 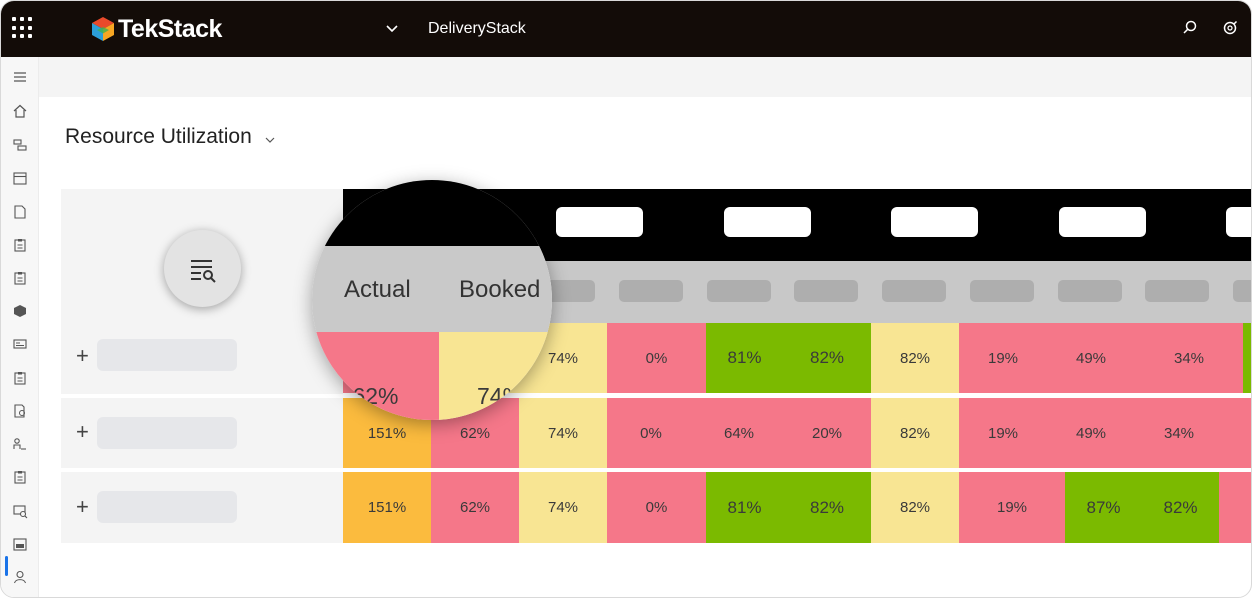 What do you see at coordinates (645, 77) in the screenshot?
I see `command-bar` at bounding box center [645, 77].